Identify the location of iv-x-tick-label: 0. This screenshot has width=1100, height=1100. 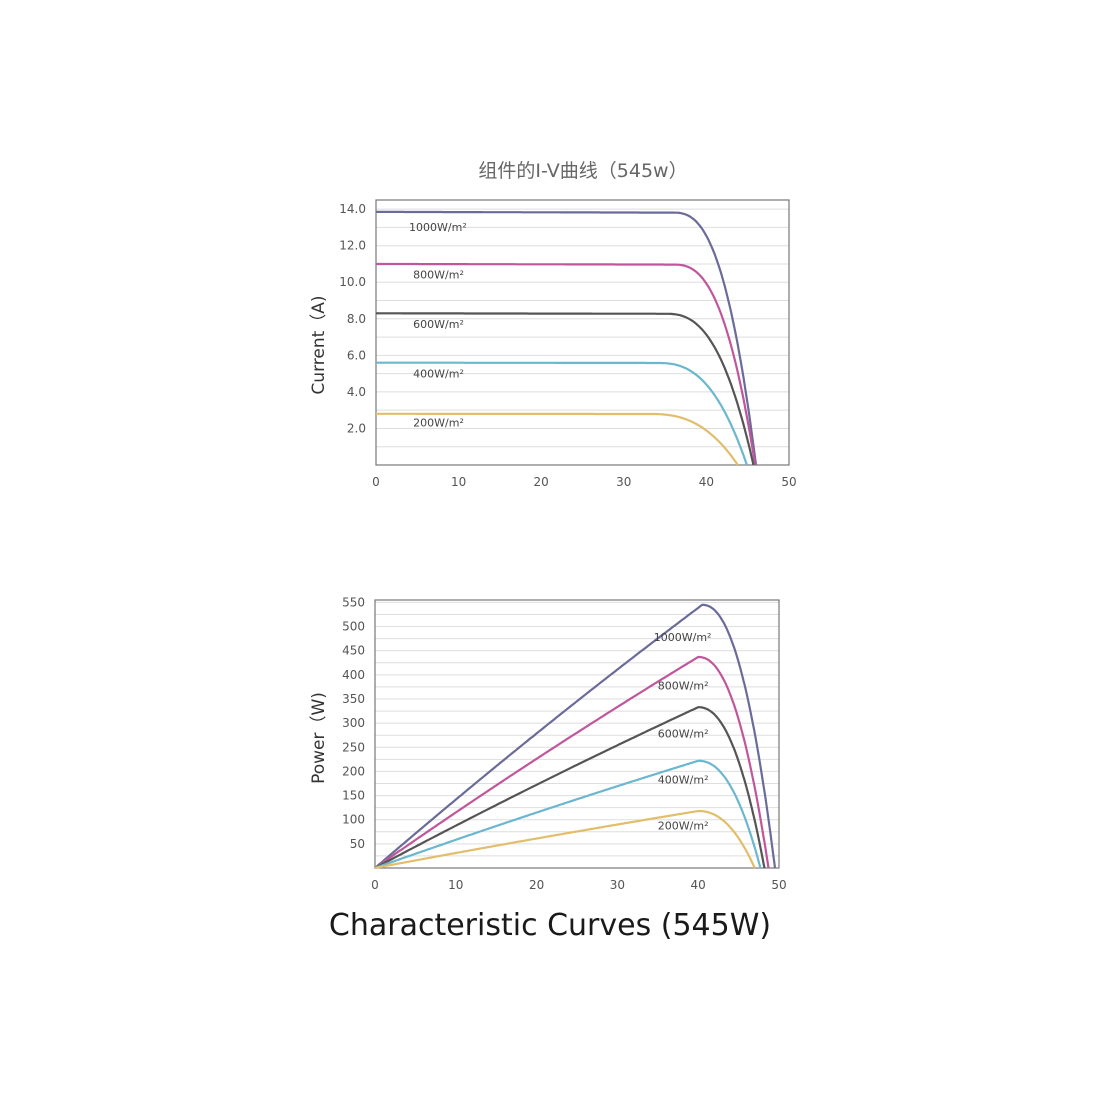
(376, 482).